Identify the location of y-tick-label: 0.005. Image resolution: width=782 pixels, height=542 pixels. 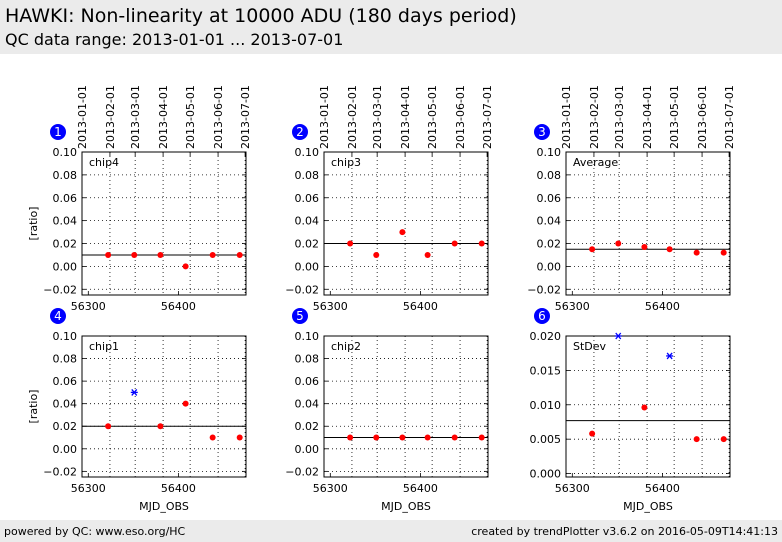
(546, 439).